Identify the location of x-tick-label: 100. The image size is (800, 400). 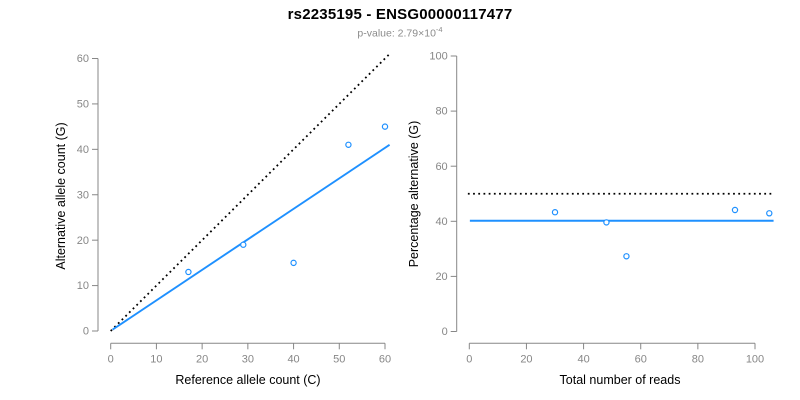
(755, 359).